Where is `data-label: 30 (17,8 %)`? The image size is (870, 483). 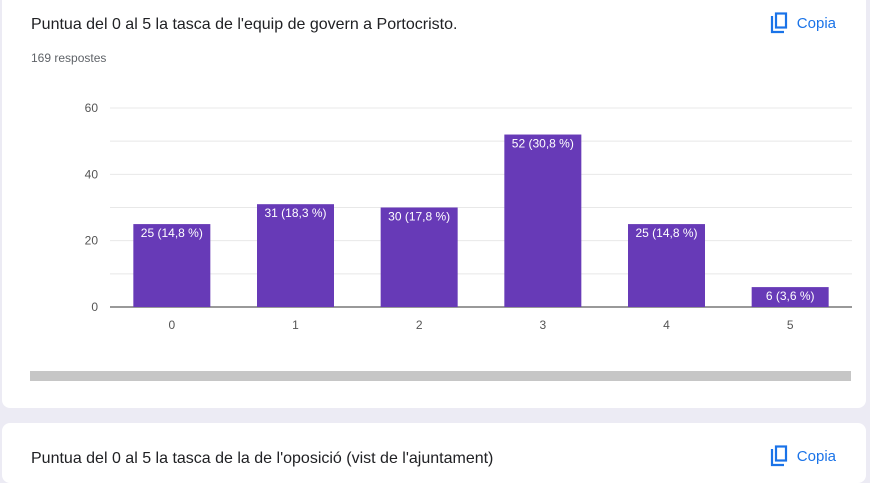 data-label: 30 (17,8 %) is located at coordinates (419, 217).